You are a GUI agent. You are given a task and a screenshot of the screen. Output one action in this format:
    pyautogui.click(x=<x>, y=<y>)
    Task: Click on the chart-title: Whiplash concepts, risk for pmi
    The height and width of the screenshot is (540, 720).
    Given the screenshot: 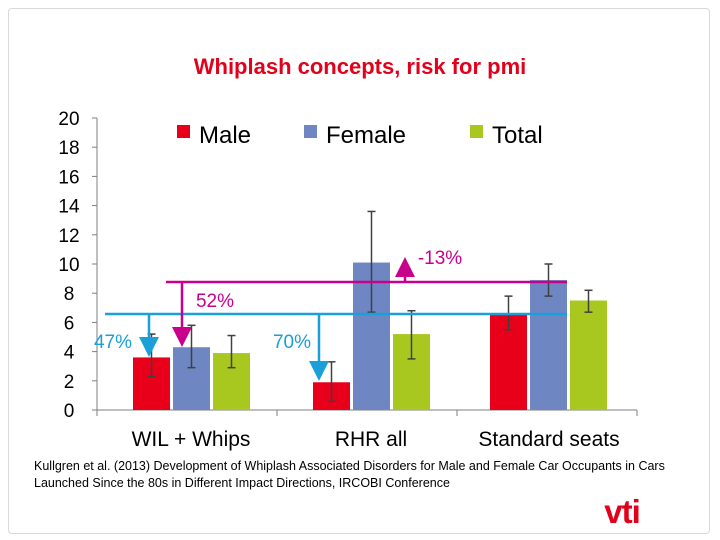 What is the action you would take?
    pyautogui.click(x=360, y=66)
    